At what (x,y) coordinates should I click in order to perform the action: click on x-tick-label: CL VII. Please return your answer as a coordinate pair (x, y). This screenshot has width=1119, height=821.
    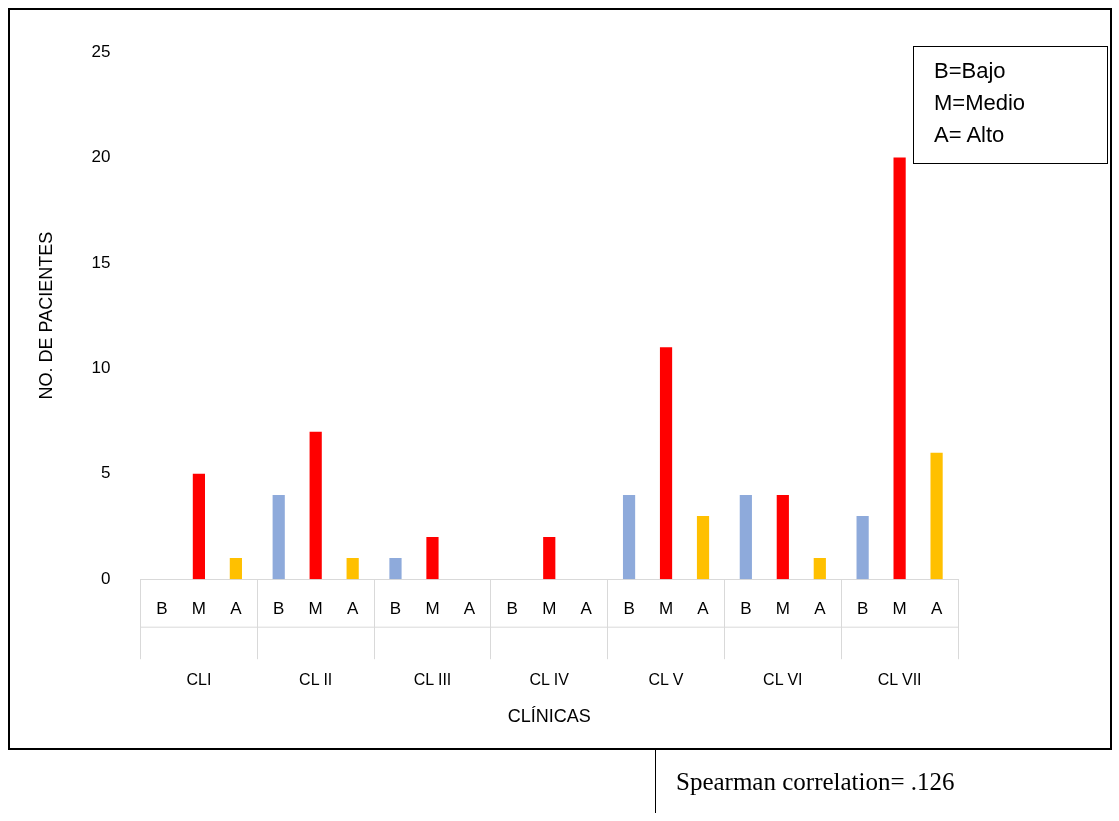
    Looking at the image, I should click on (899, 680).